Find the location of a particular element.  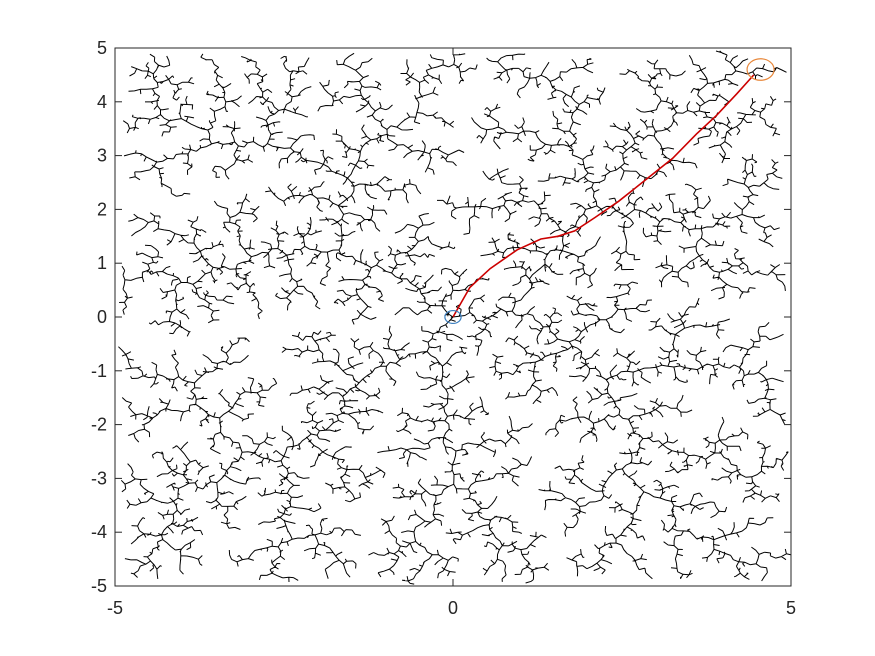

y-tick-label: 4 is located at coordinates (102, 102).